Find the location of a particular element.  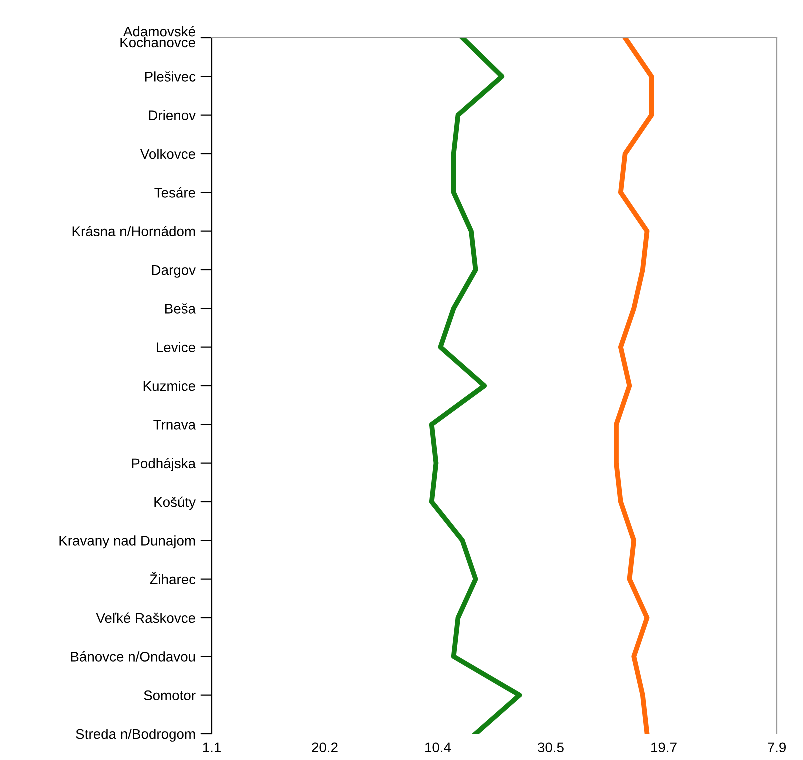

y-tick-label: Bánovce n/Ondavou is located at coordinates (133, 656).